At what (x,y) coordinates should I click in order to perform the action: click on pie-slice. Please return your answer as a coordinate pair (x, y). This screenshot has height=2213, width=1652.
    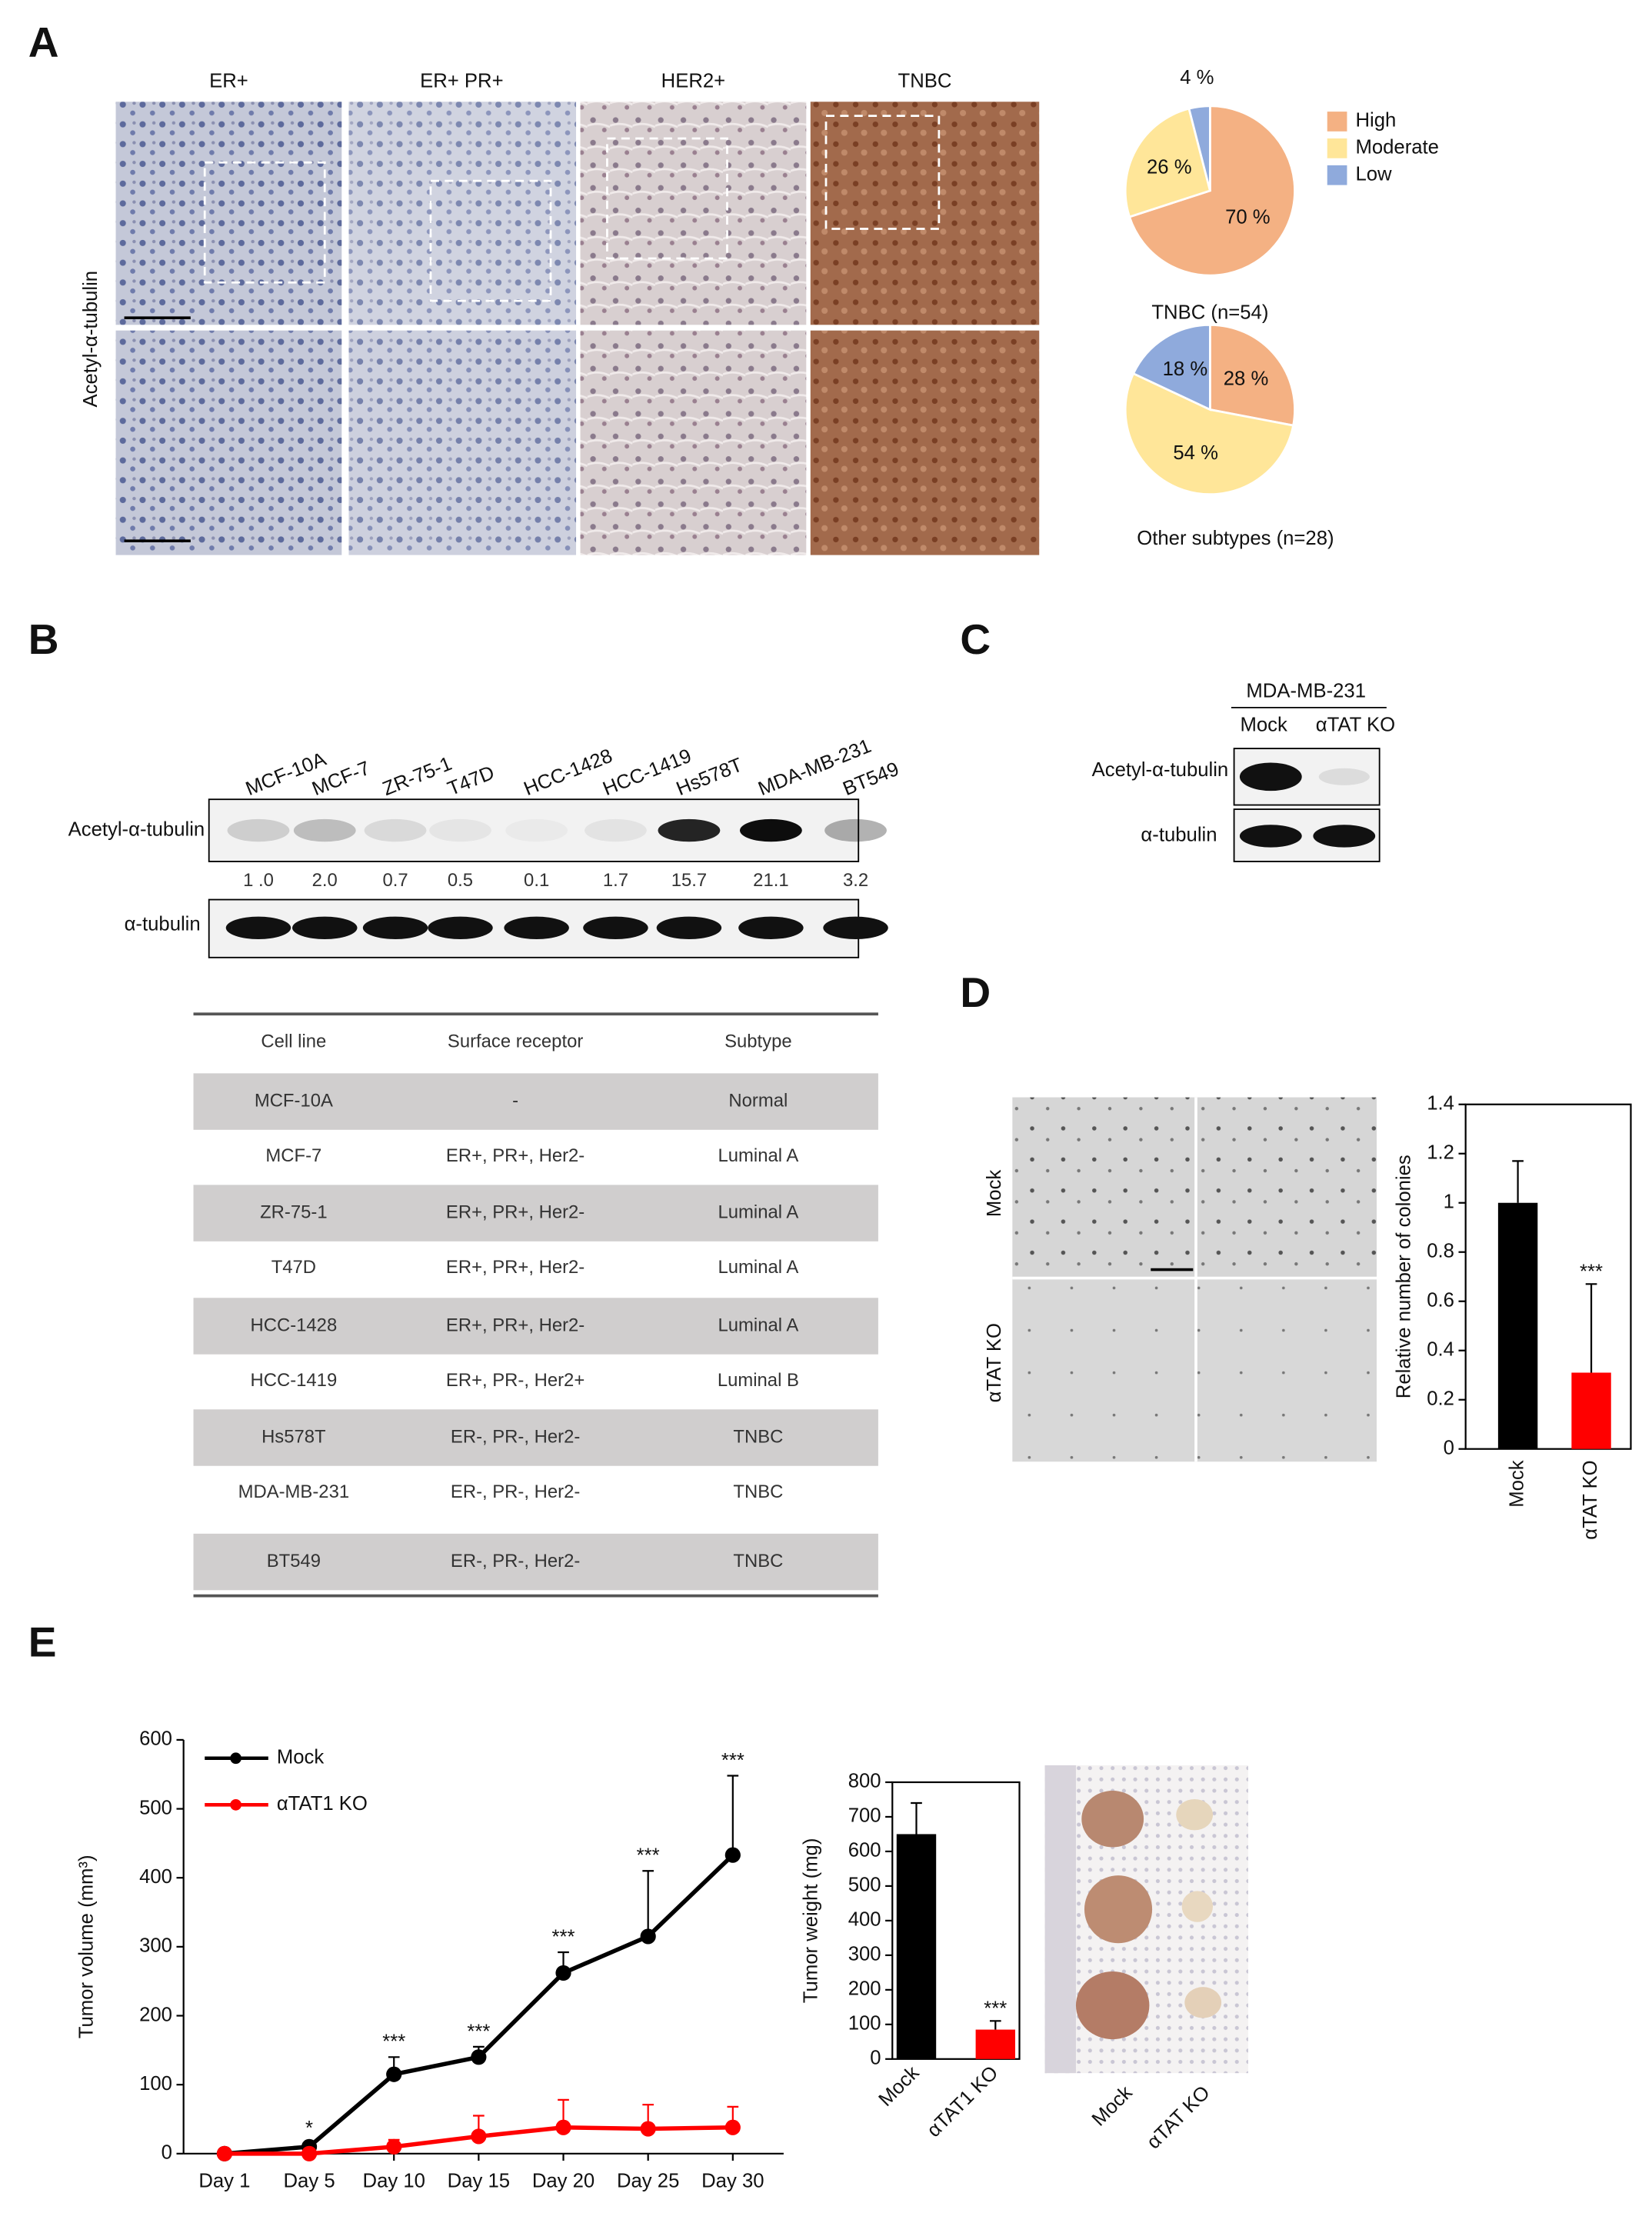
    Looking at the image, I should click on (1199, 148).